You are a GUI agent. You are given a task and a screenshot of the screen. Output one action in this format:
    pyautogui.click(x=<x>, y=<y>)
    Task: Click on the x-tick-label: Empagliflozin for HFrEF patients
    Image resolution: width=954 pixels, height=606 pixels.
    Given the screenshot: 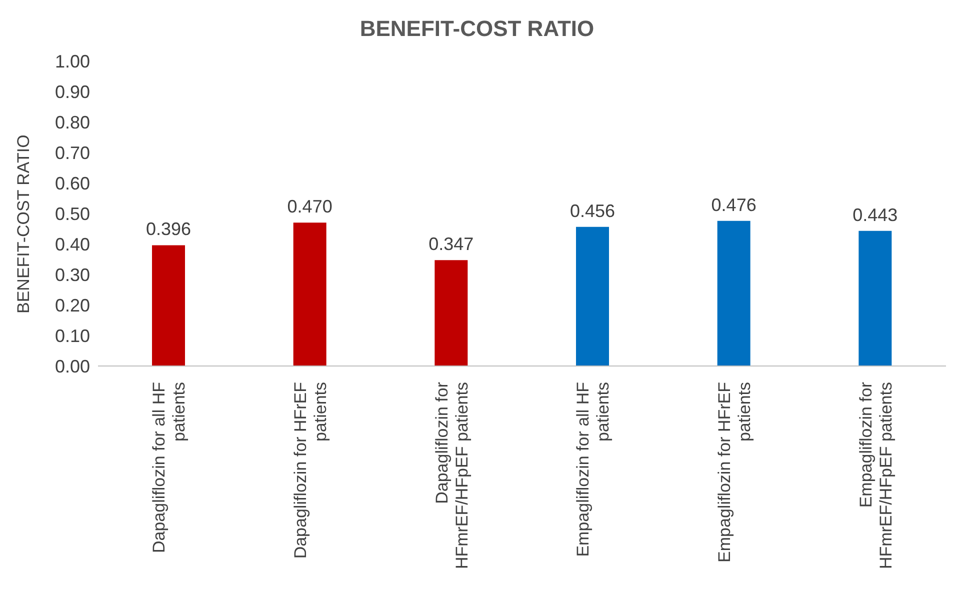 What is the action you would take?
    pyautogui.click(x=734, y=472)
    